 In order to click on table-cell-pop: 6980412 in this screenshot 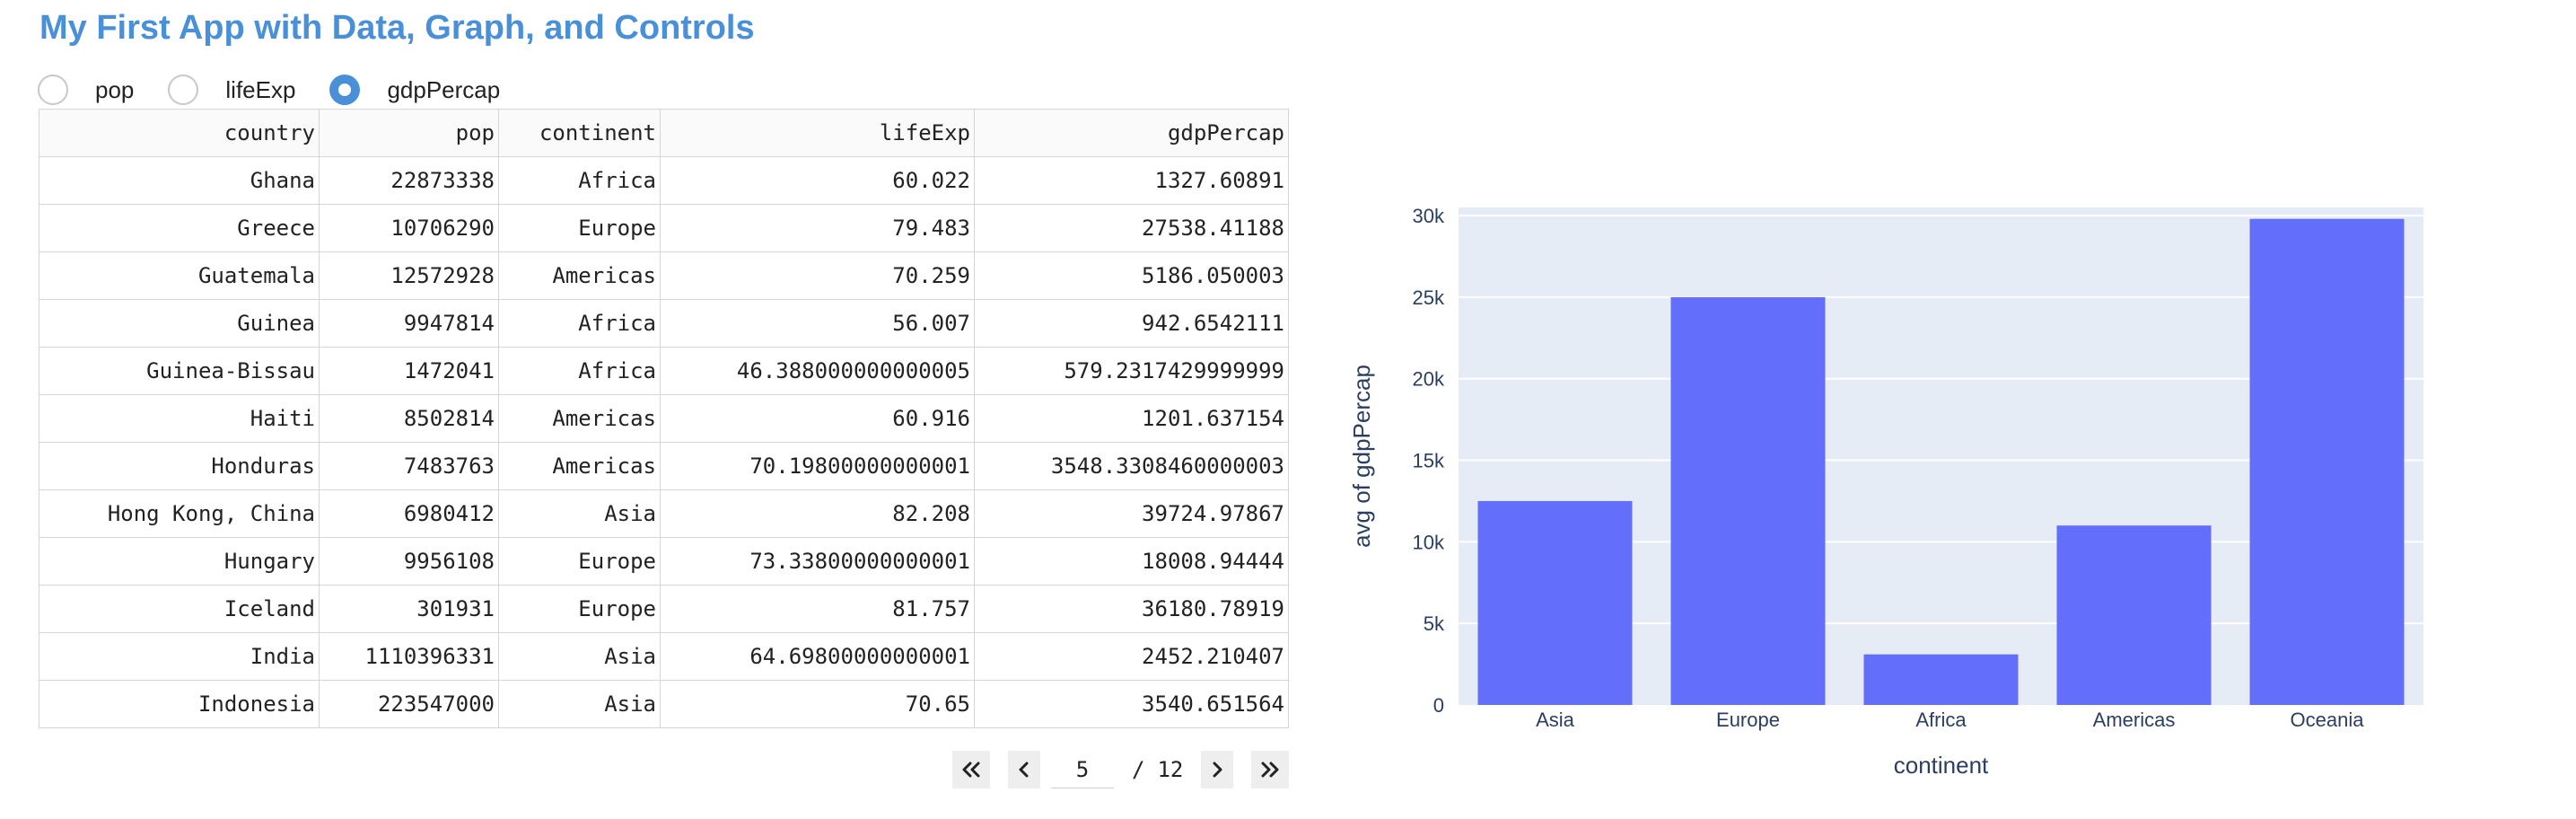, I will do `click(409, 513)`.